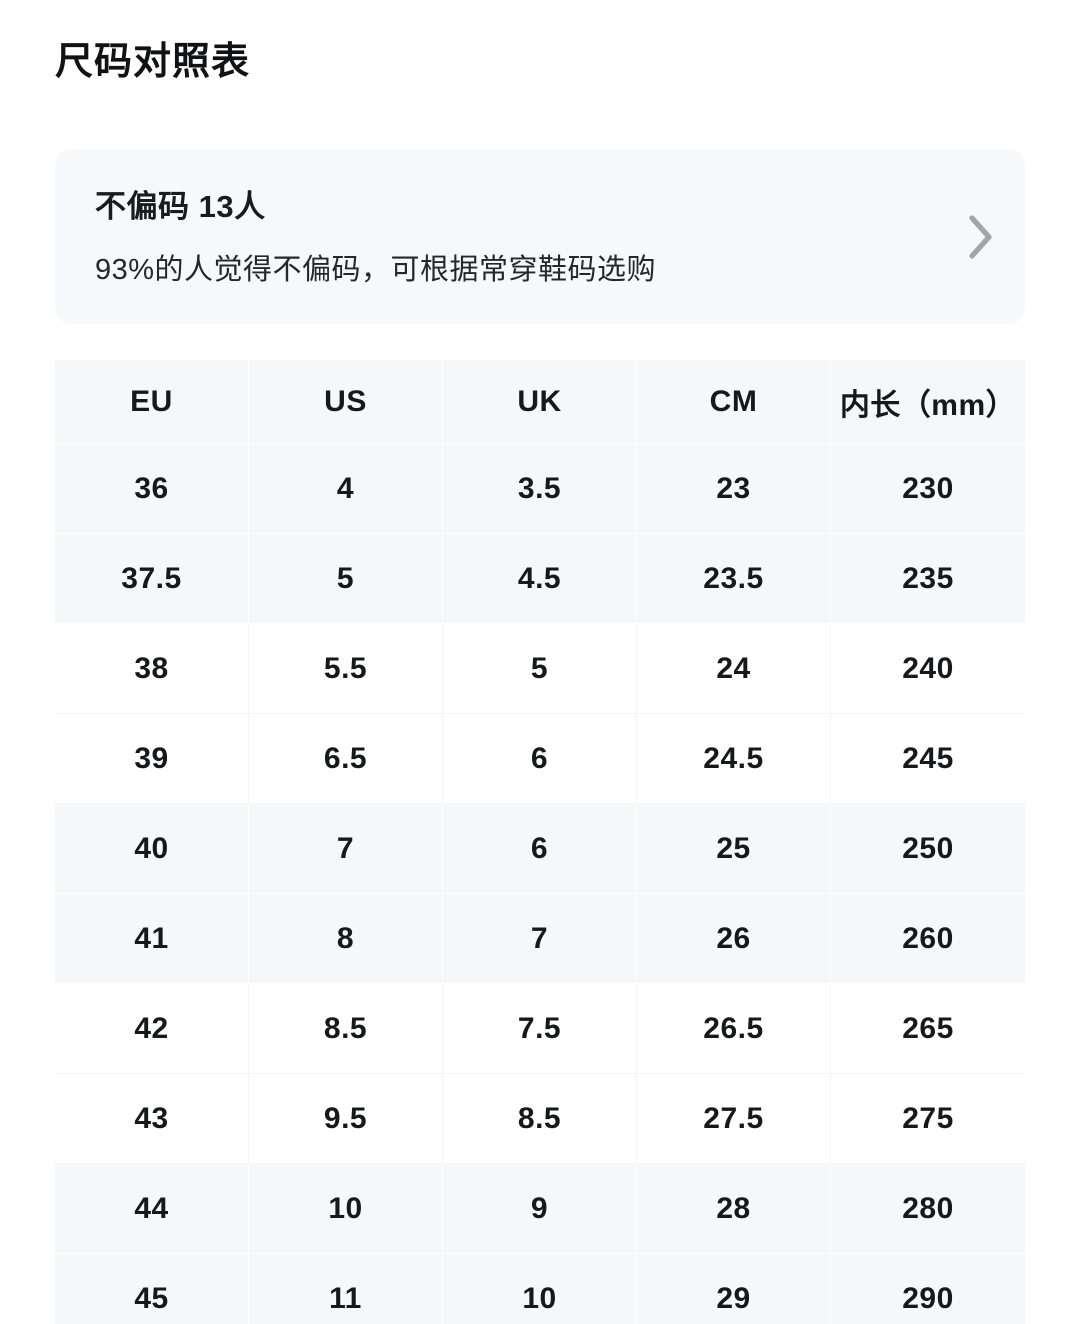 The image size is (1080, 1324). Describe the element at coordinates (928, 489) in the screenshot. I see `size-cell: 230` at that location.